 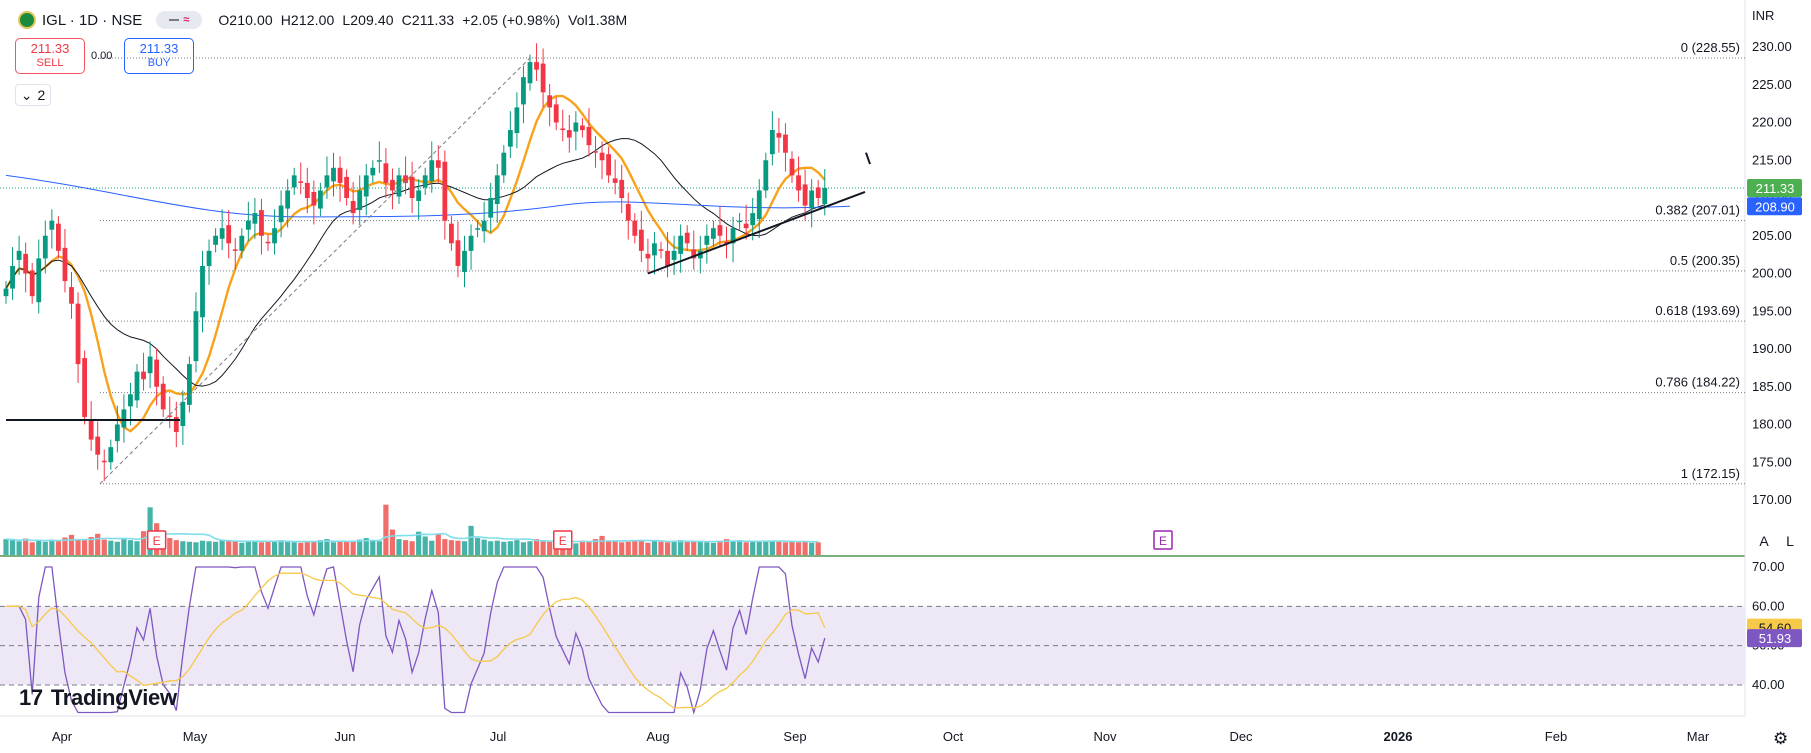 What do you see at coordinates (1697, 210) in the screenshot?
I see `fib-level-label: 0.382 (207.01)` at bounding box center [1697, 210].